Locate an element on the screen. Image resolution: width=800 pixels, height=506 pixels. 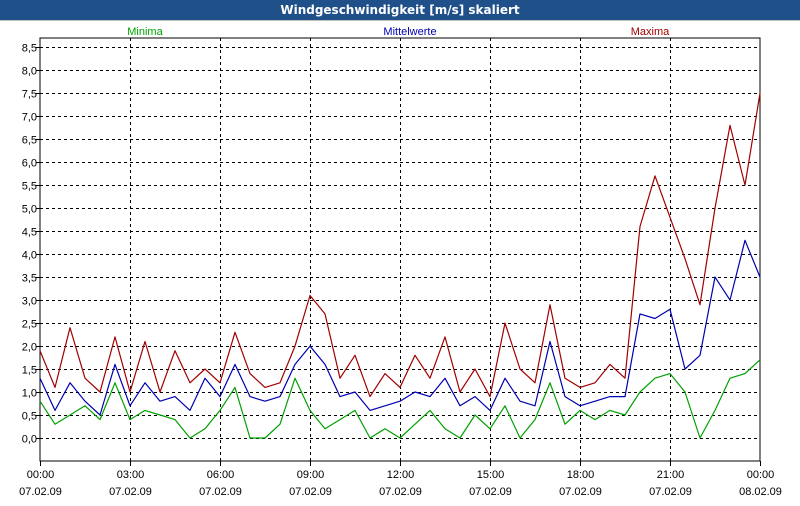
legend-maxima: Maxima is located at coordinates (650, 32).